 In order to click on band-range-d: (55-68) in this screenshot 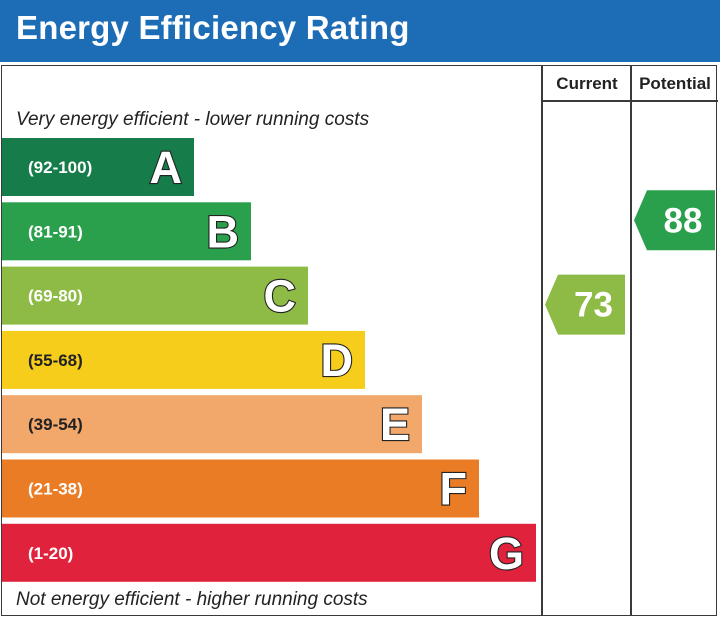, I will do `click(55, 360)`.